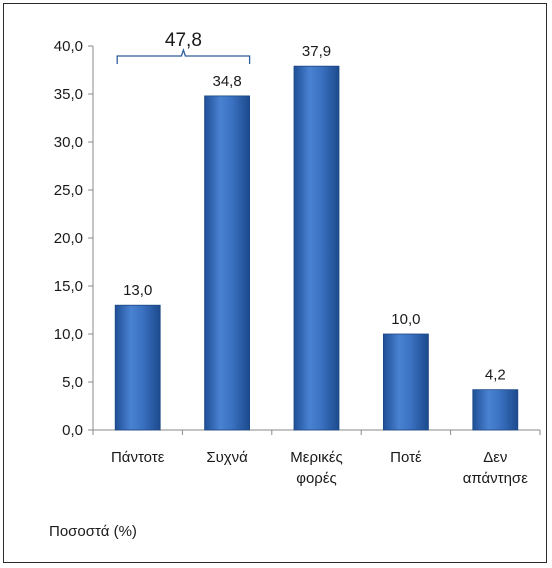  I want to click on y-tick-label: 10,0, so click(68, 334).